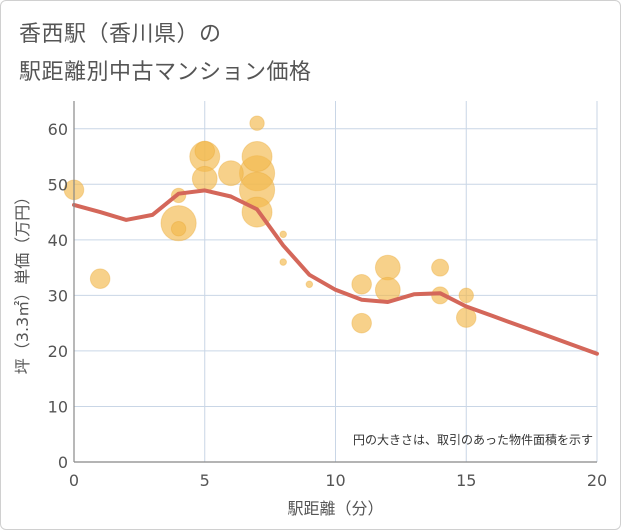  What do you see at coordinates (120, 34) in the screenshot?
I see `chart-title-line-1: 香西駅（香川県）の` at bounding box center [120, 34].